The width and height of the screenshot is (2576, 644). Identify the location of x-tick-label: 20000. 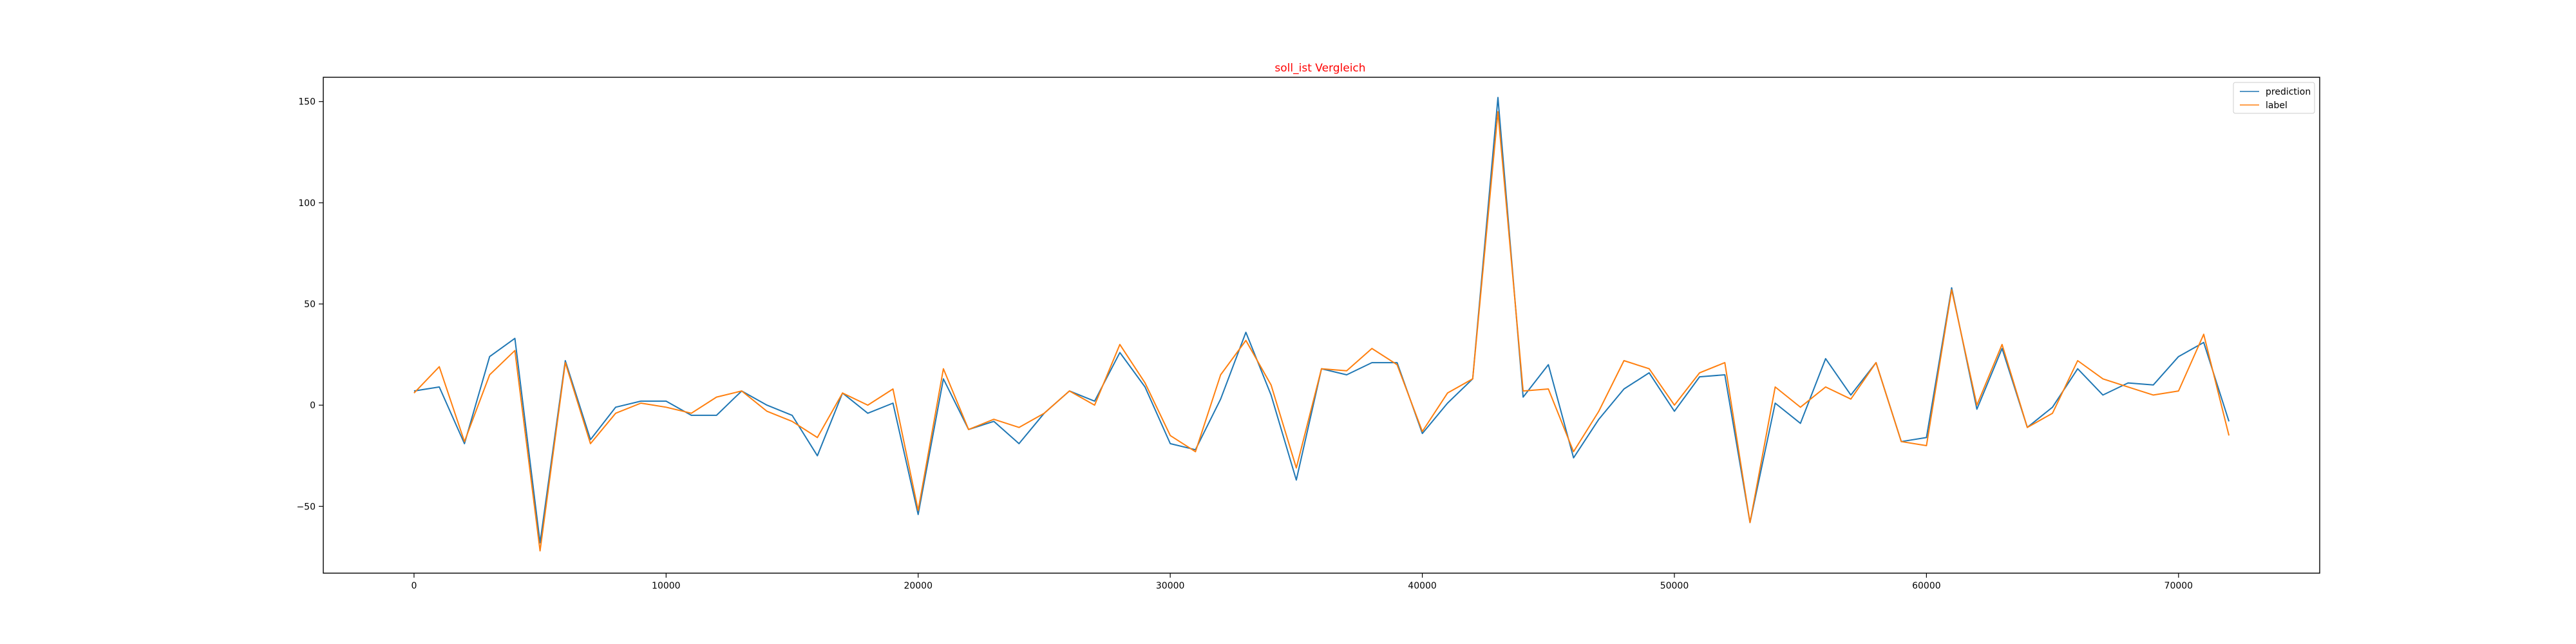
(918, 586).